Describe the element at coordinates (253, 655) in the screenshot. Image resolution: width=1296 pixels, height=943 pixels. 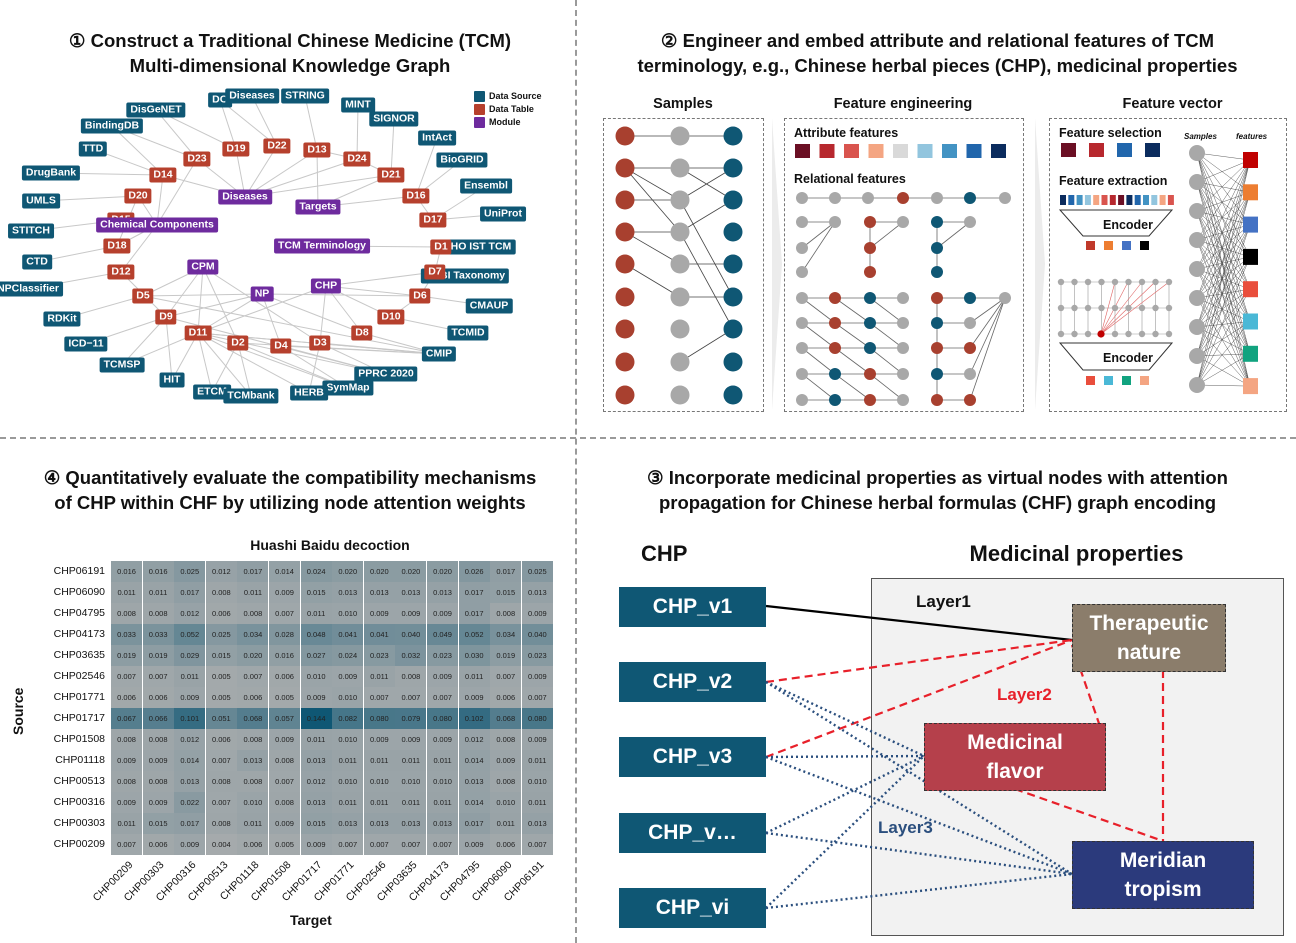
I see `heatmap-cell: 0.020` at that location.